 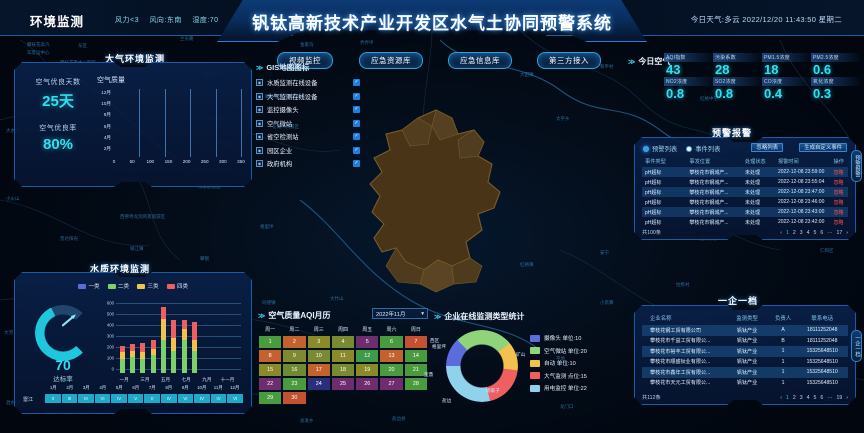 I want to click on calendar-day-cell: 2, so click(x=294, y=342).